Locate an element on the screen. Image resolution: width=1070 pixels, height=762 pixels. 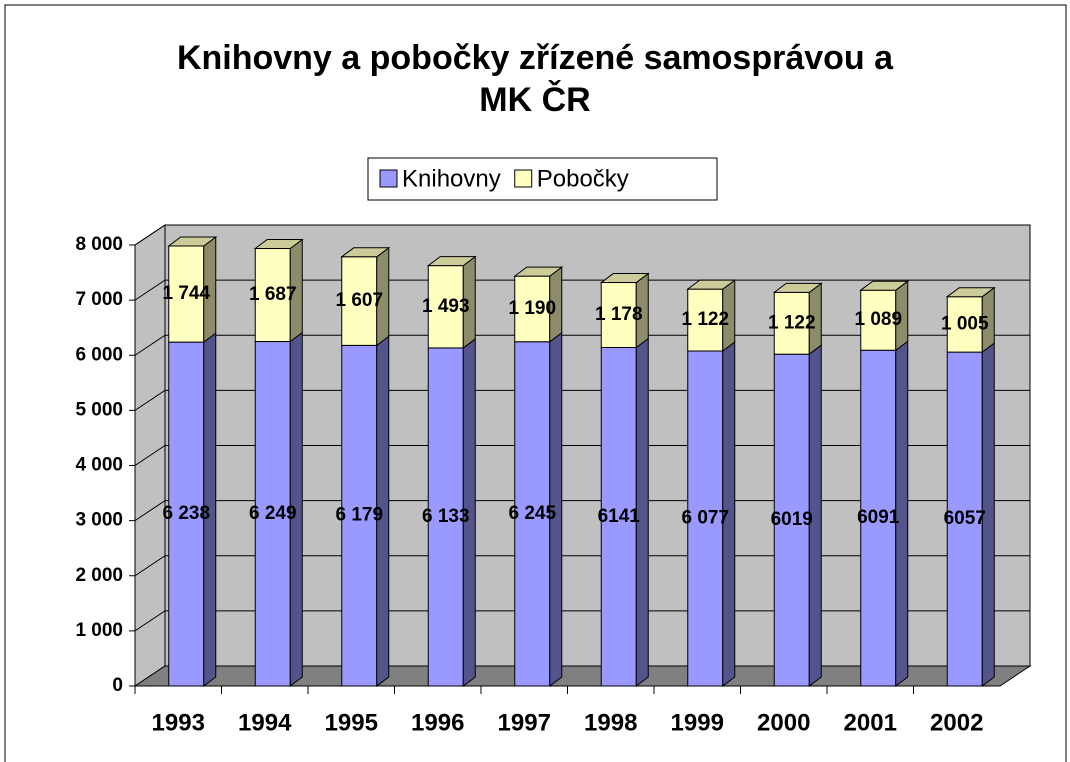
x-tick-label: 2002 is located at coordinates (956, 722).